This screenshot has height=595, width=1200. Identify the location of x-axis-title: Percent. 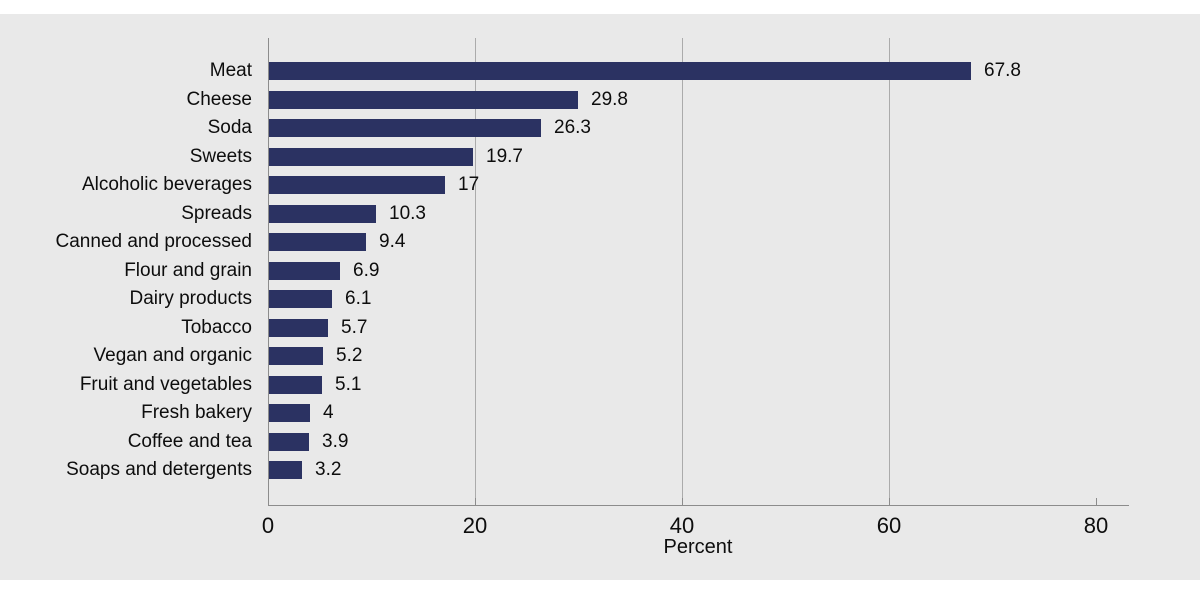
(698, 547).